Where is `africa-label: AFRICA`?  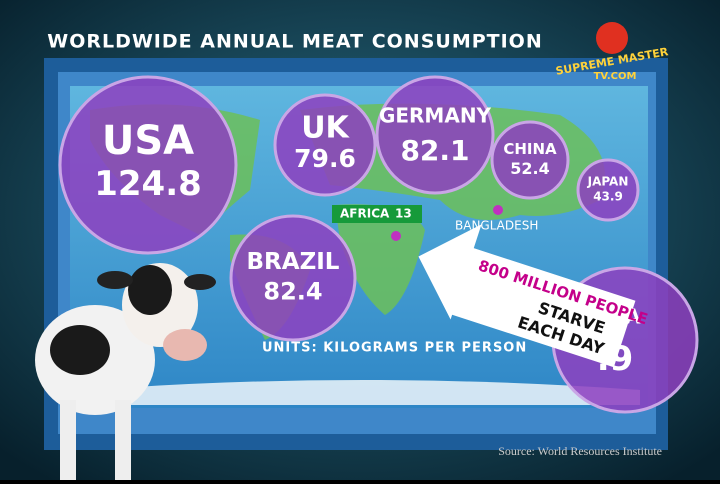
africa-label: AFRICA is located at coordinates (365, 214).